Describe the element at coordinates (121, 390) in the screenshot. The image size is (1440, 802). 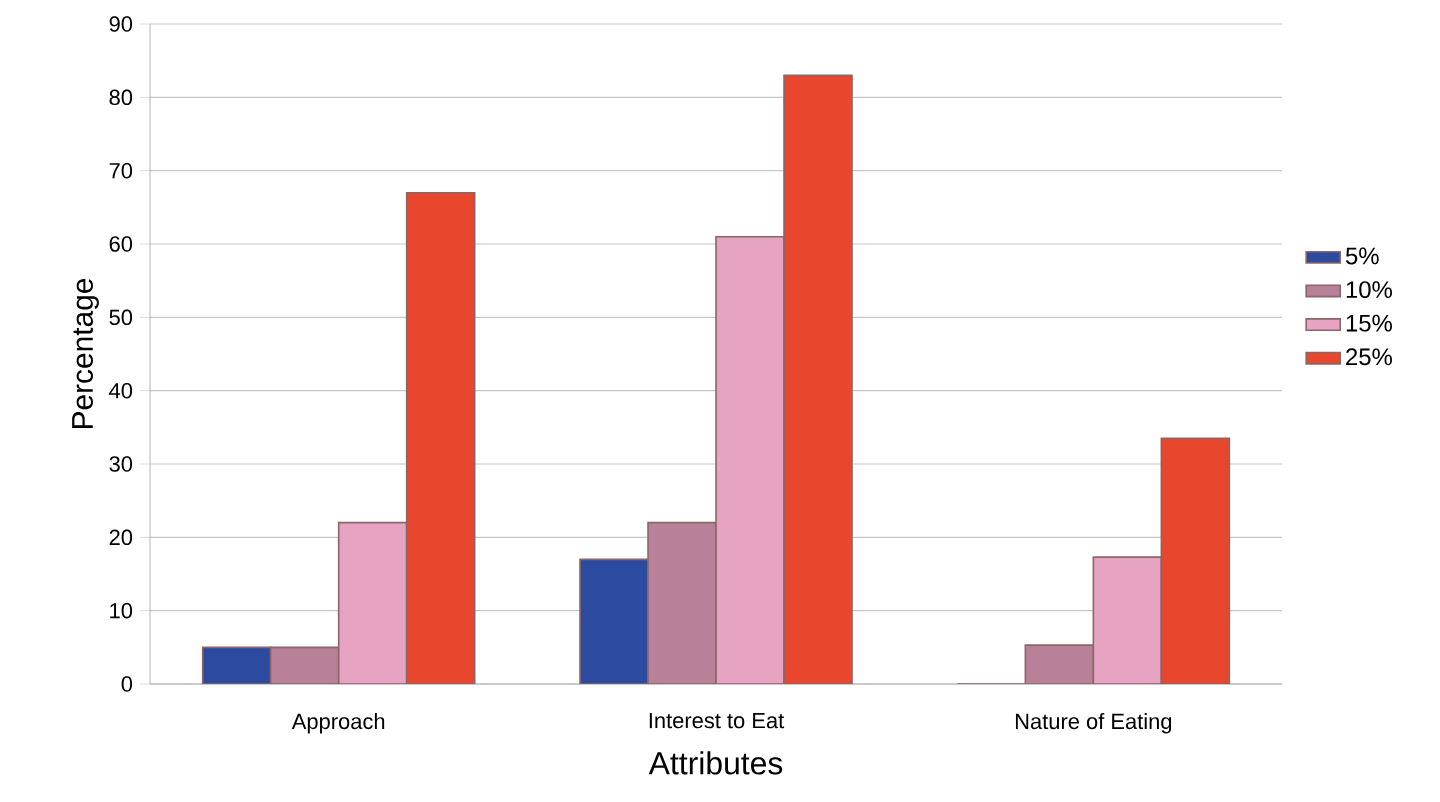
I see `y-tick-label: 40` at that location.